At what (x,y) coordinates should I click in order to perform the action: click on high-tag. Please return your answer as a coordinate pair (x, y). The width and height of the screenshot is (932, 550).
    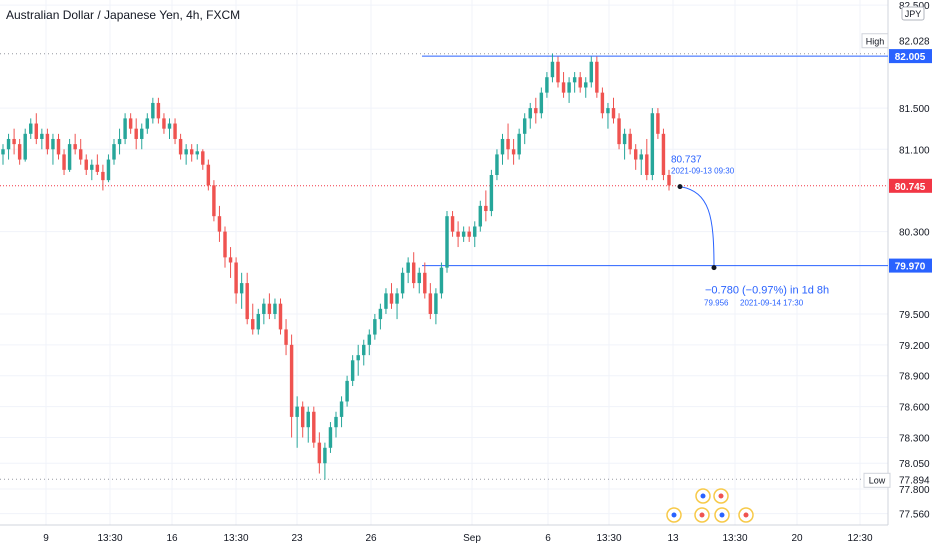
    Looking at the image, I should click on (875, 41).